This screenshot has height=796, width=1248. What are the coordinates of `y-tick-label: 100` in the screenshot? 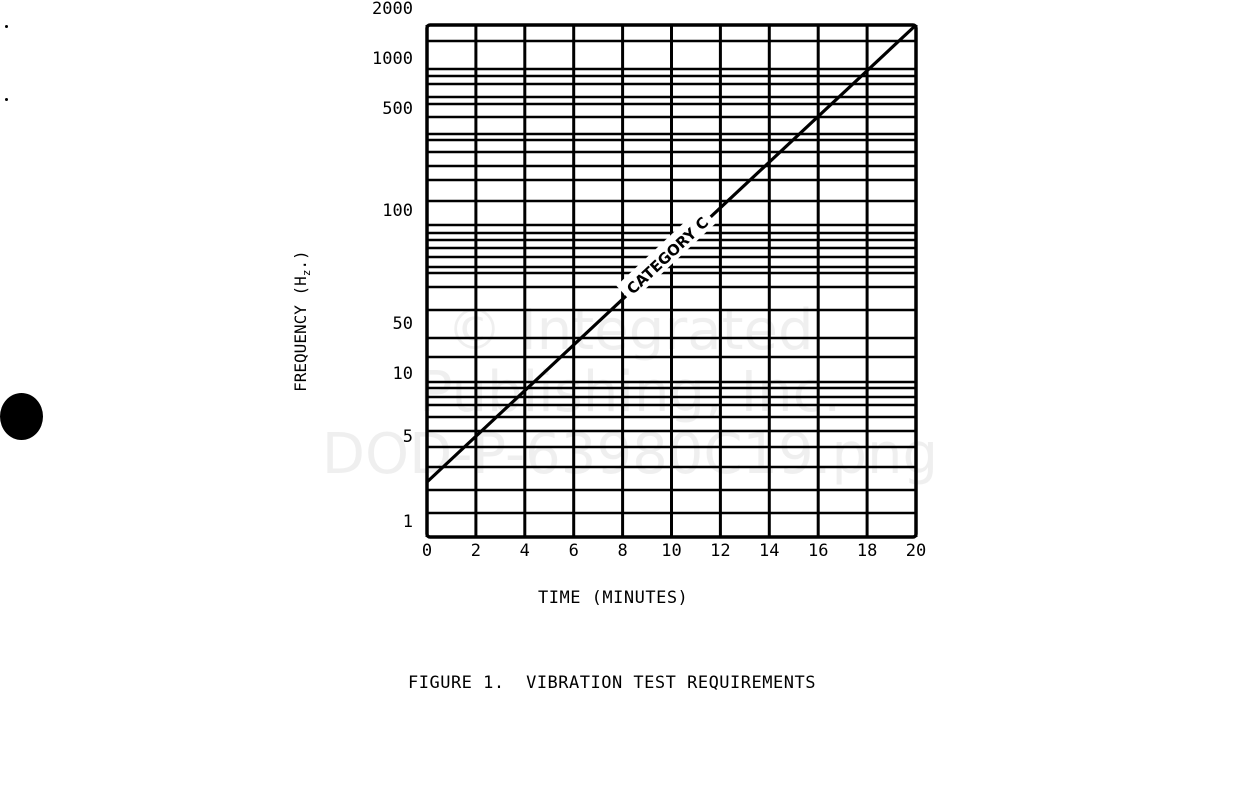 It's located at (397, 211).